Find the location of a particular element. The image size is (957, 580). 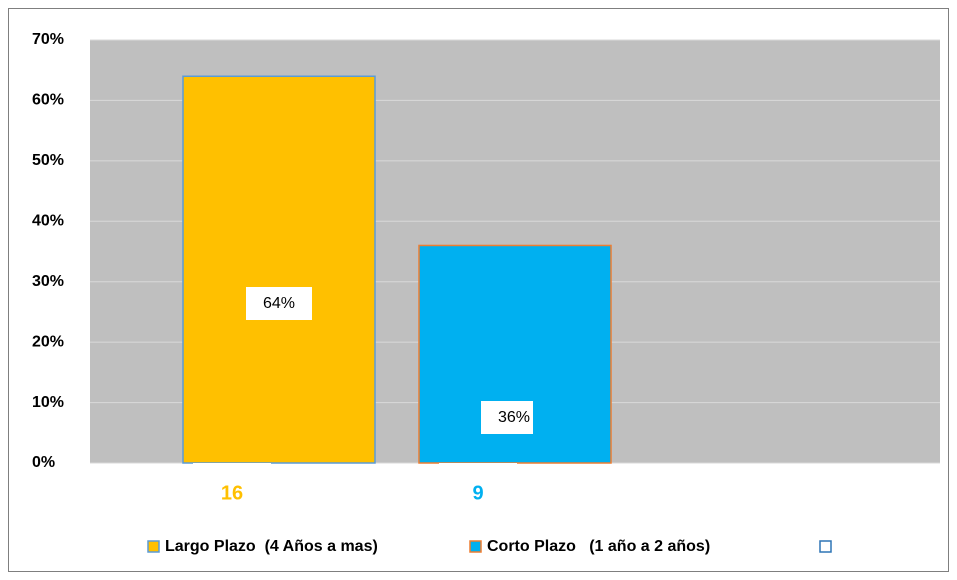

value-label: 36% is located at coordinates (514, 417).